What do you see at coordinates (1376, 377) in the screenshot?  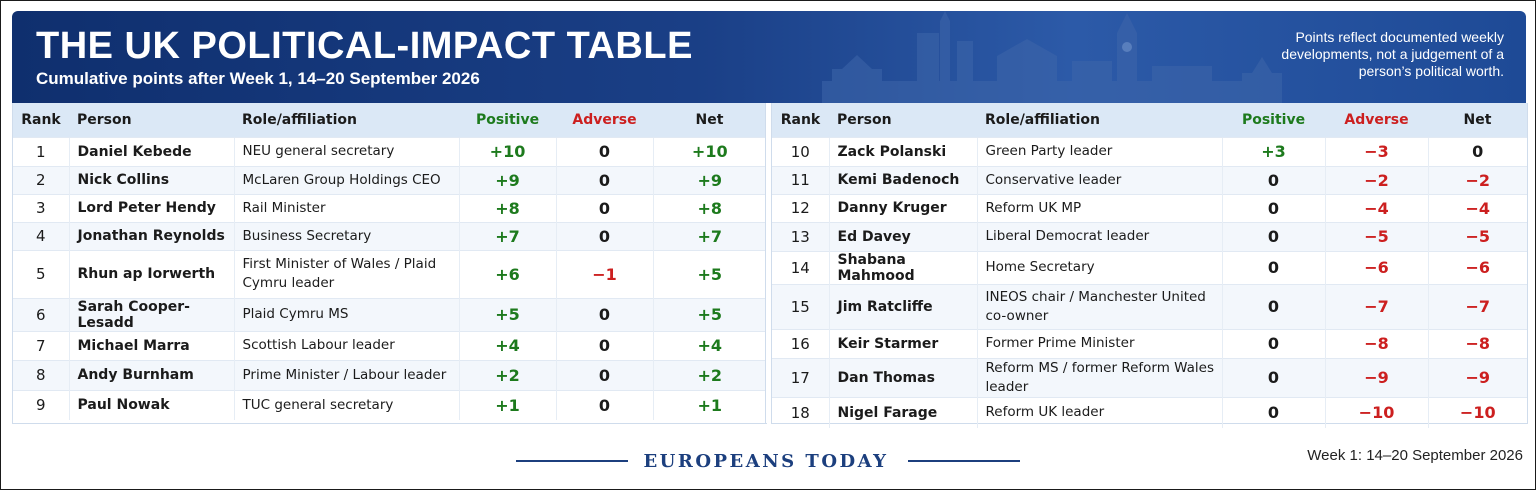 I see `adverse-cell: −9` at bounding box center [1376, 377].